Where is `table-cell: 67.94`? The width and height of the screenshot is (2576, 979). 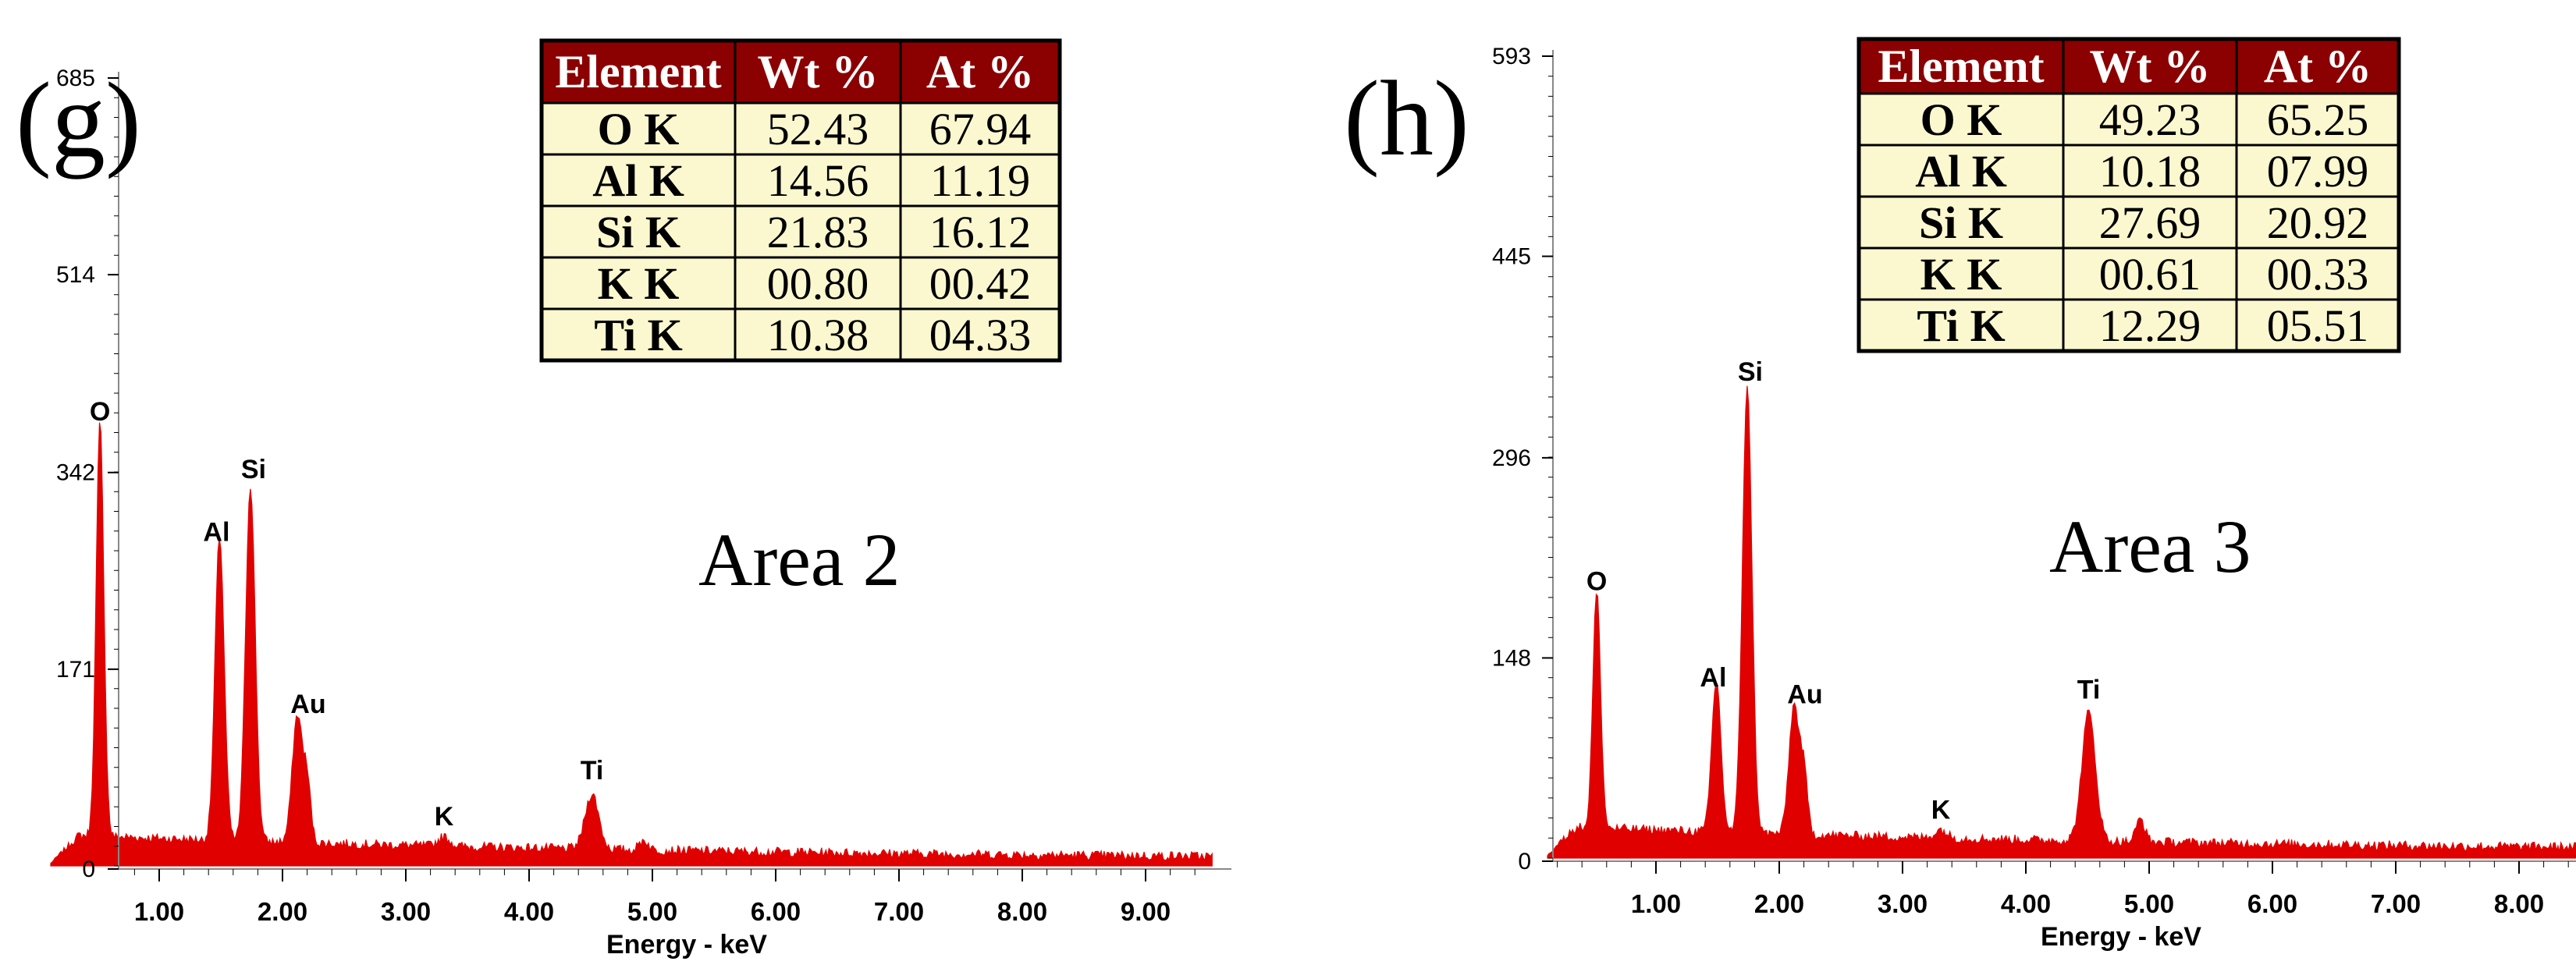 table-cell: 67.94 is located at coordinates (981, 129).